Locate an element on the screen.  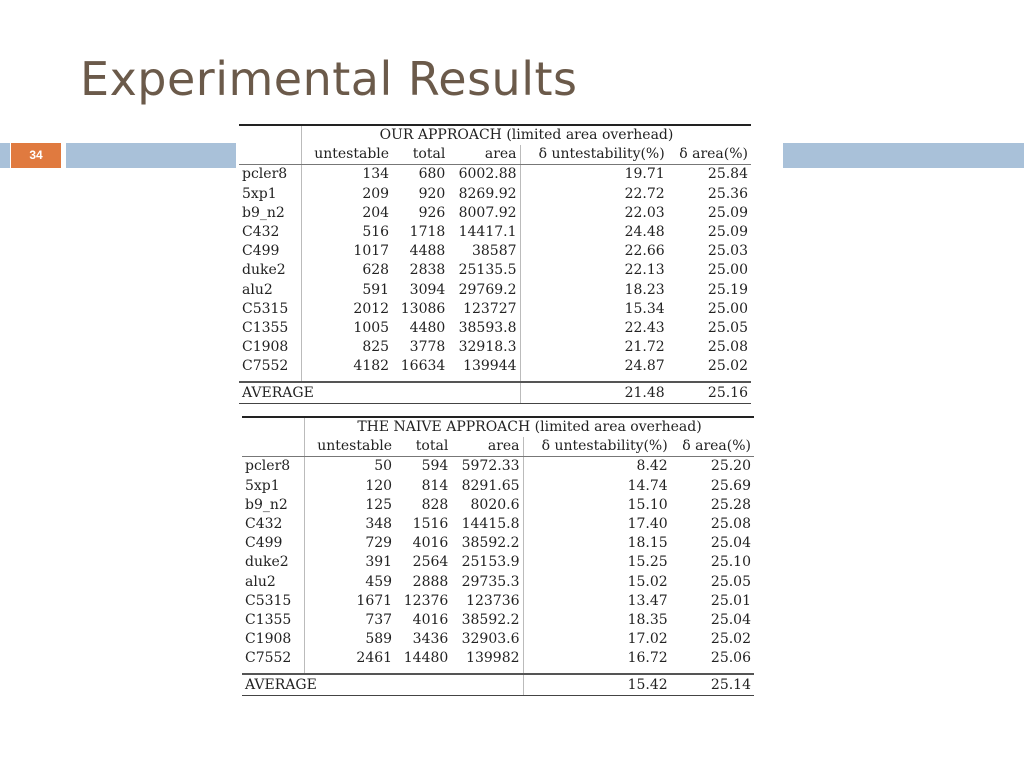
area-cell: 123727 is located at coordinates (490, 308).